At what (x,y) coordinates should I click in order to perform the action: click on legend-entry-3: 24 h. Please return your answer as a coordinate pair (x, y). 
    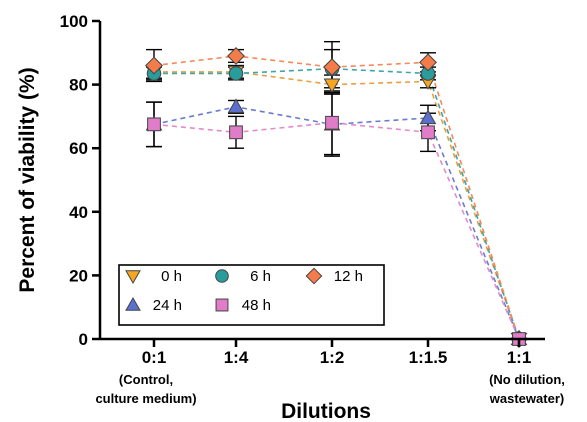
    Looking at the image, I should click on (153, 305).